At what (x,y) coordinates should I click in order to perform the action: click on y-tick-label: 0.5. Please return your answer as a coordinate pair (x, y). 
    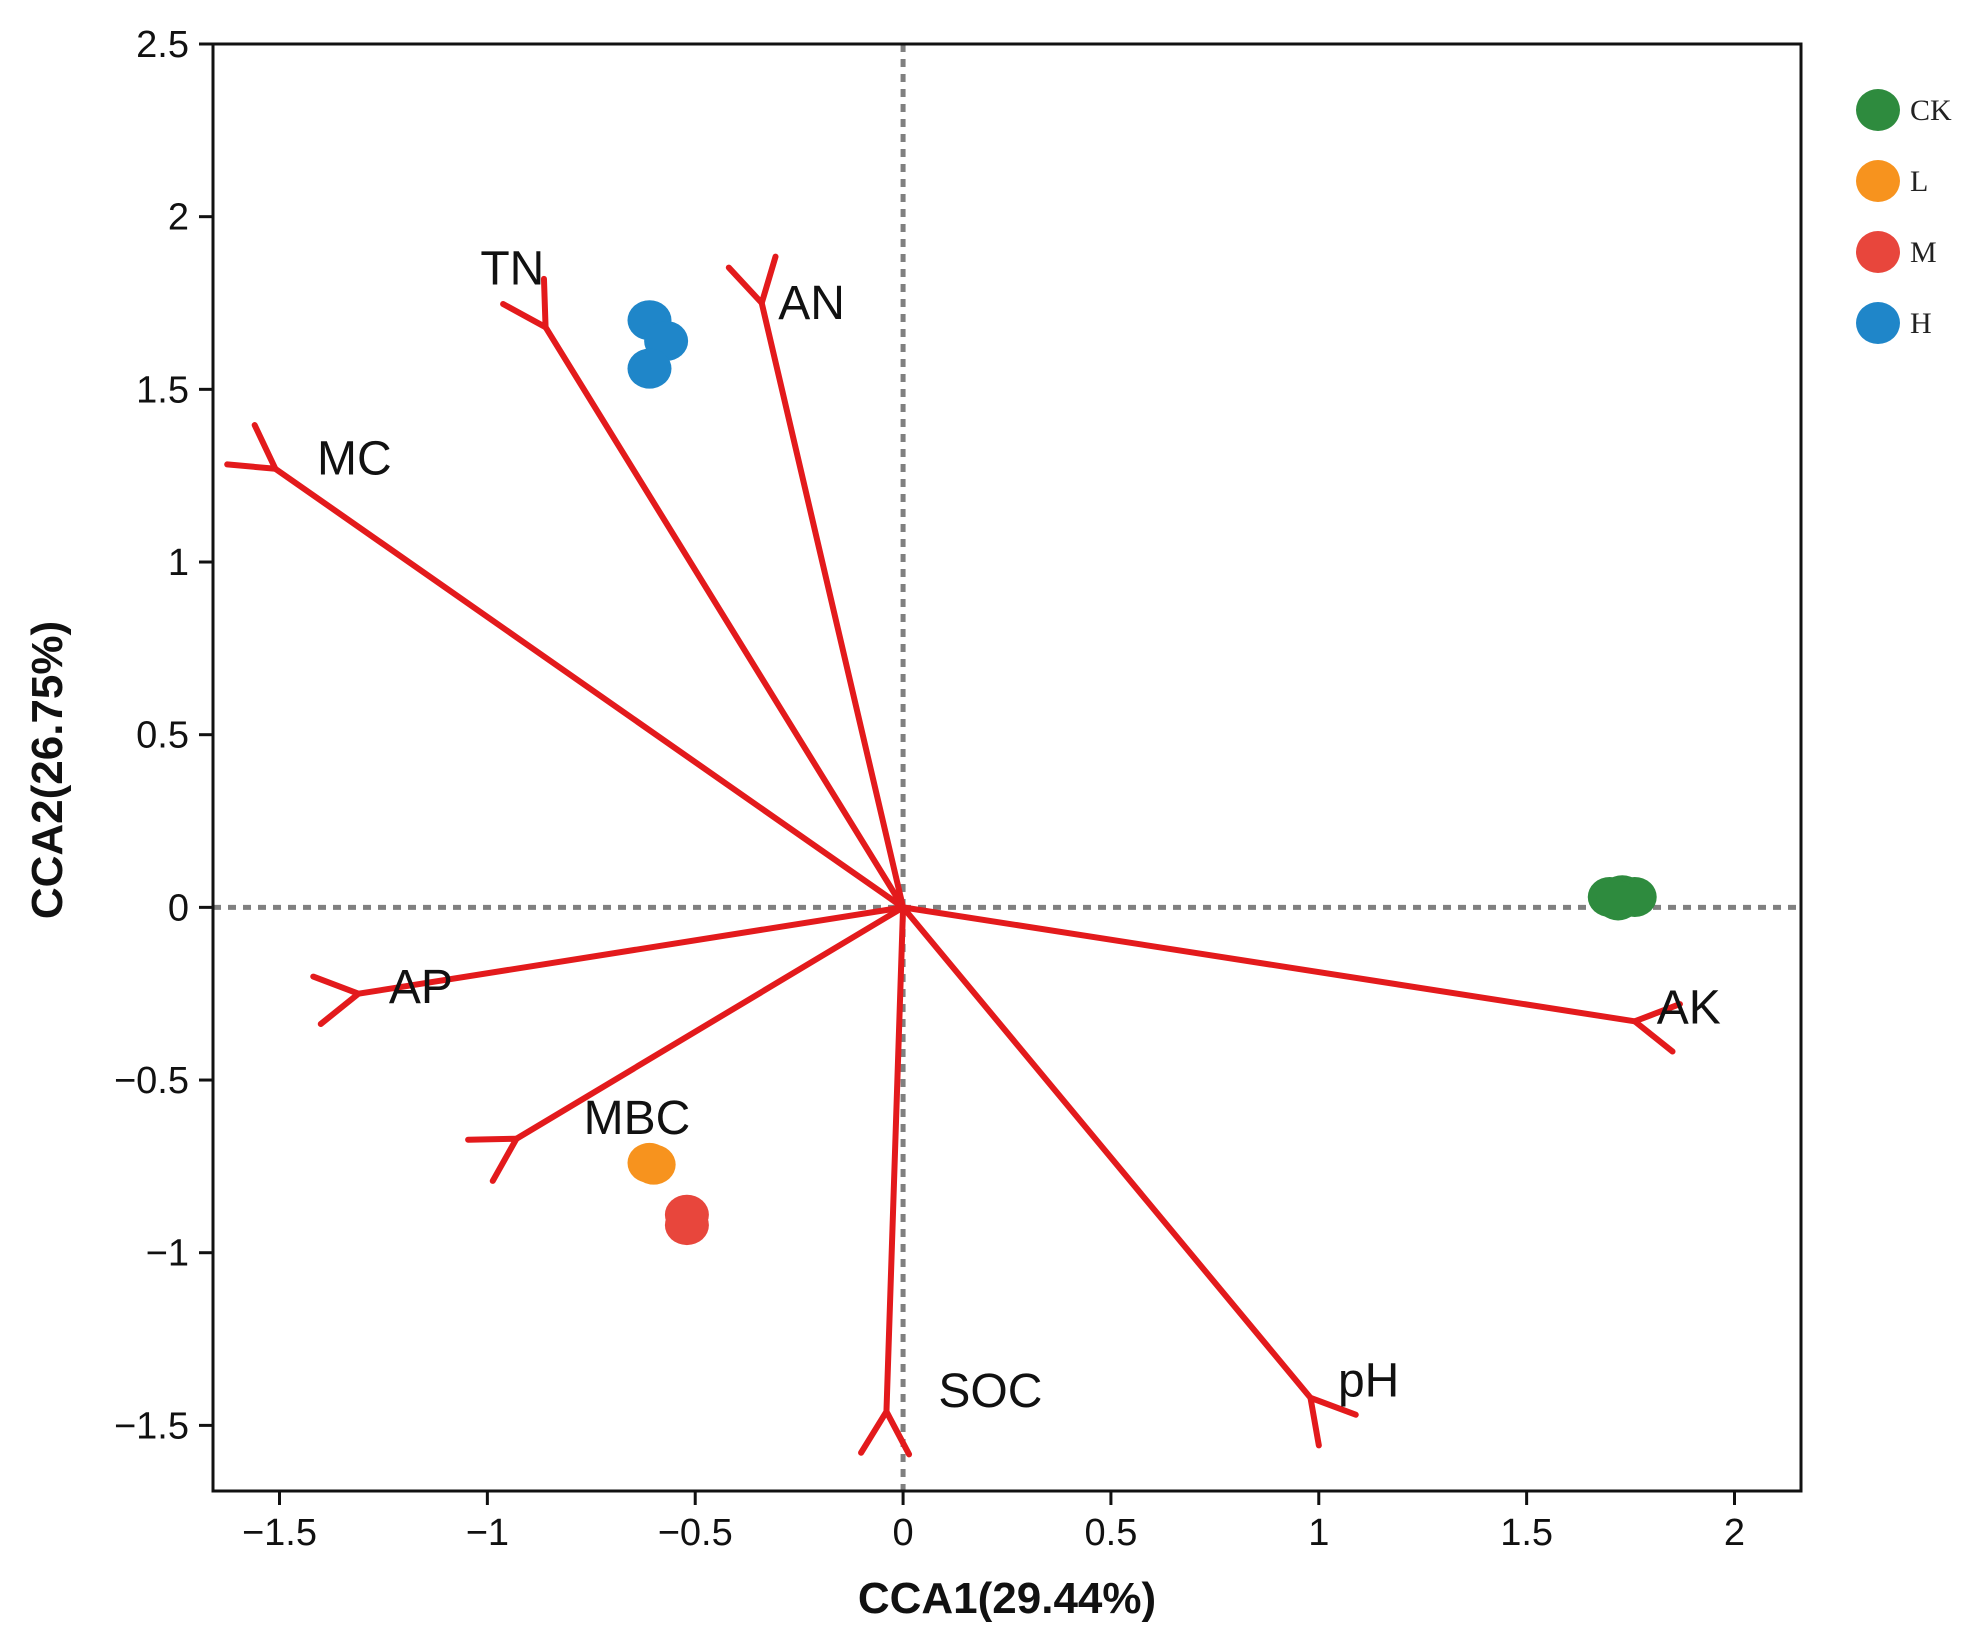
    Looking at the image, I should click on (162, 736).